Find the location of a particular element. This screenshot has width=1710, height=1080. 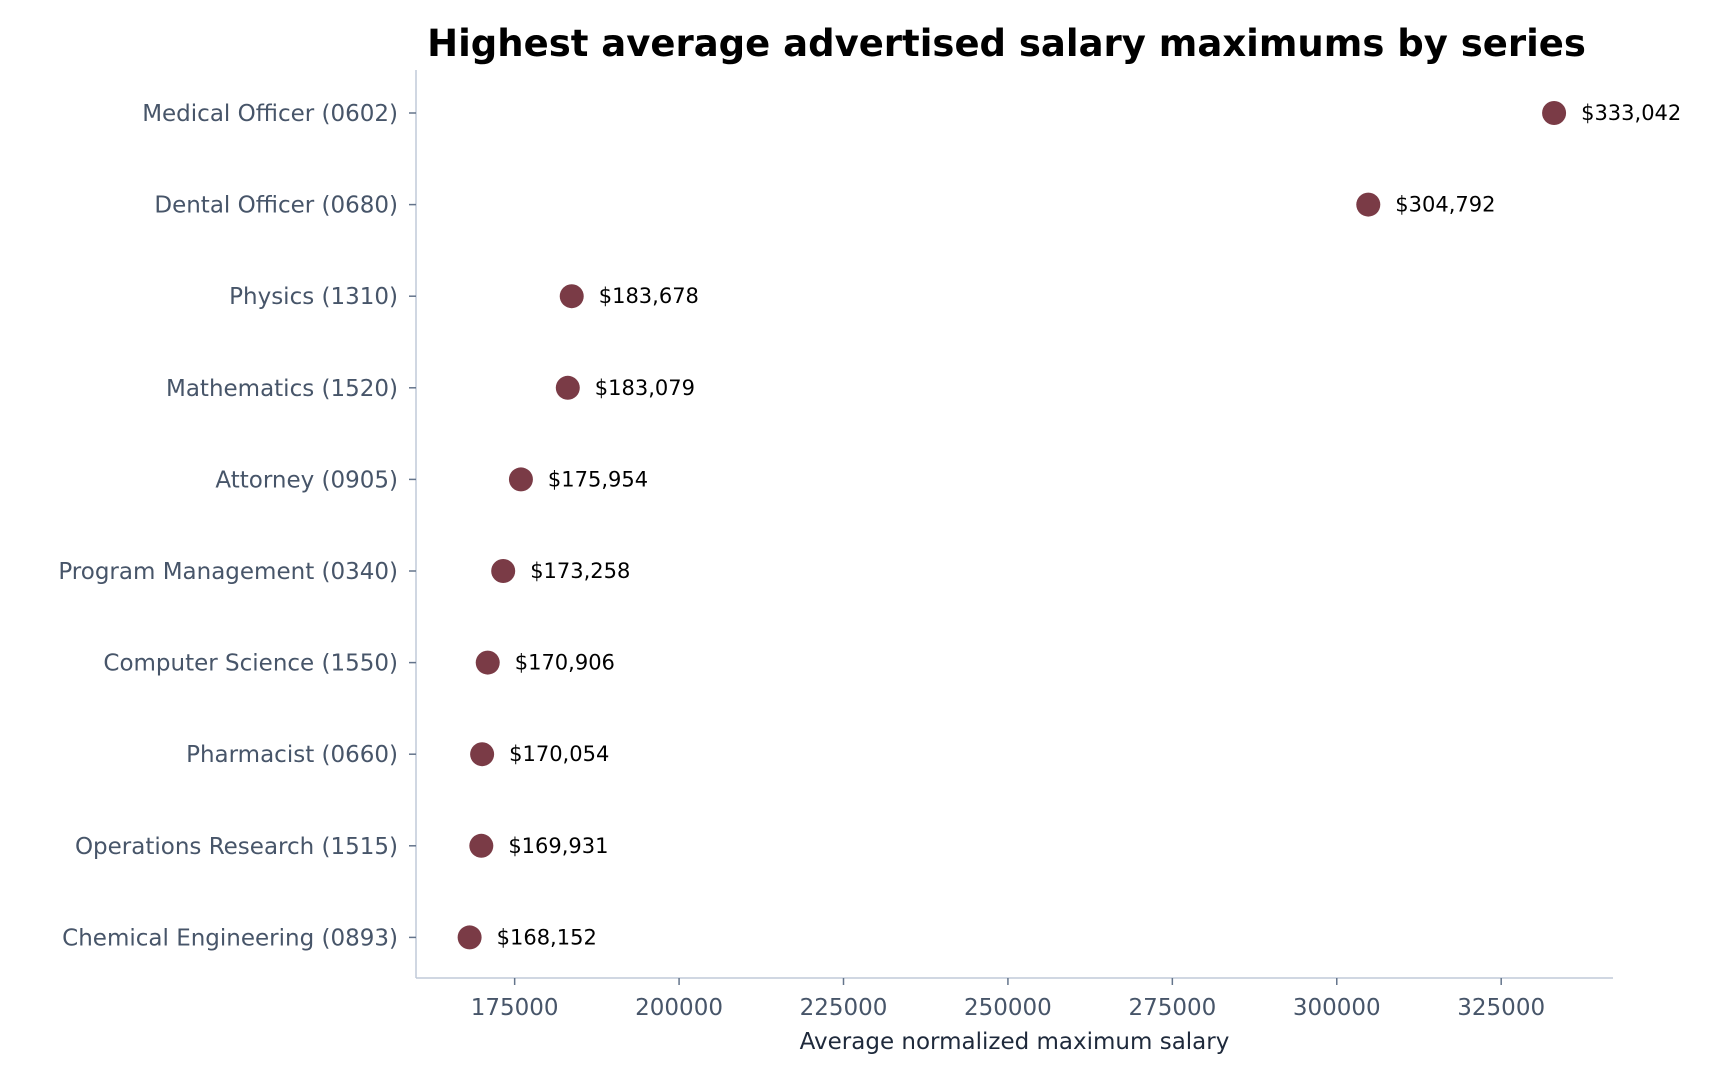

x-tick-label: 200000 is located at coordinates (679, 1008).